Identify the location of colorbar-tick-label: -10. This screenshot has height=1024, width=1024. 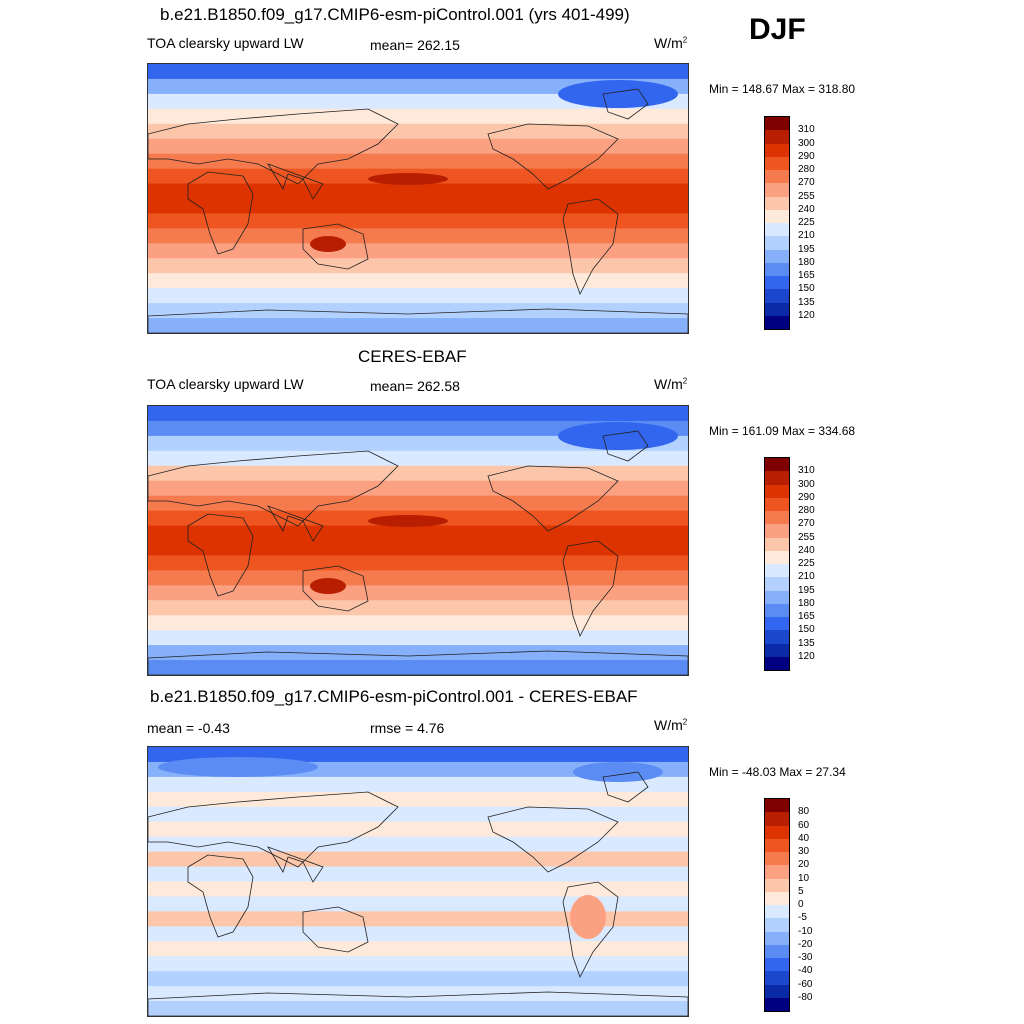
(805, 931).